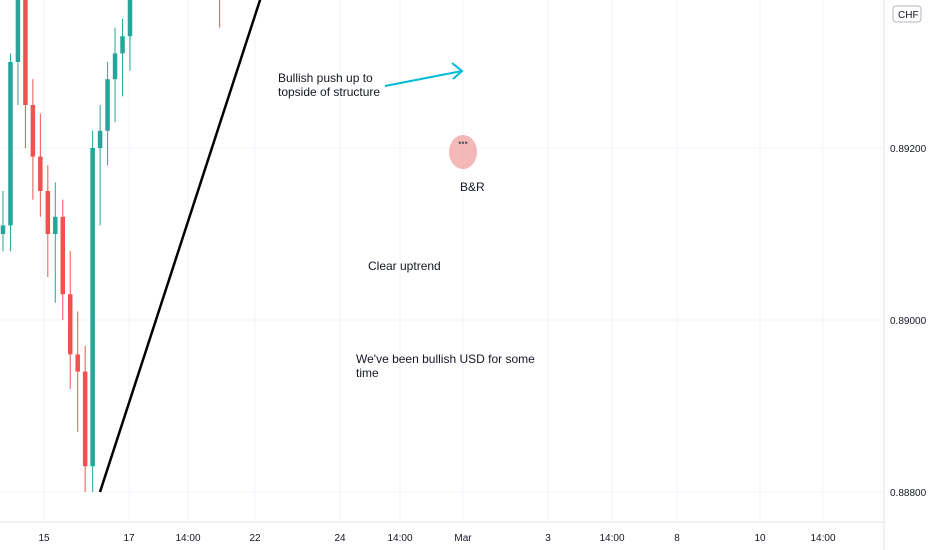 Image resolution: width=932 pixels, height=550 pixels. Describe the element at coordinates (329, 85) in the screenshot. I see `annotation-bullish-push: Bullish push up to topside of structure` at that location.